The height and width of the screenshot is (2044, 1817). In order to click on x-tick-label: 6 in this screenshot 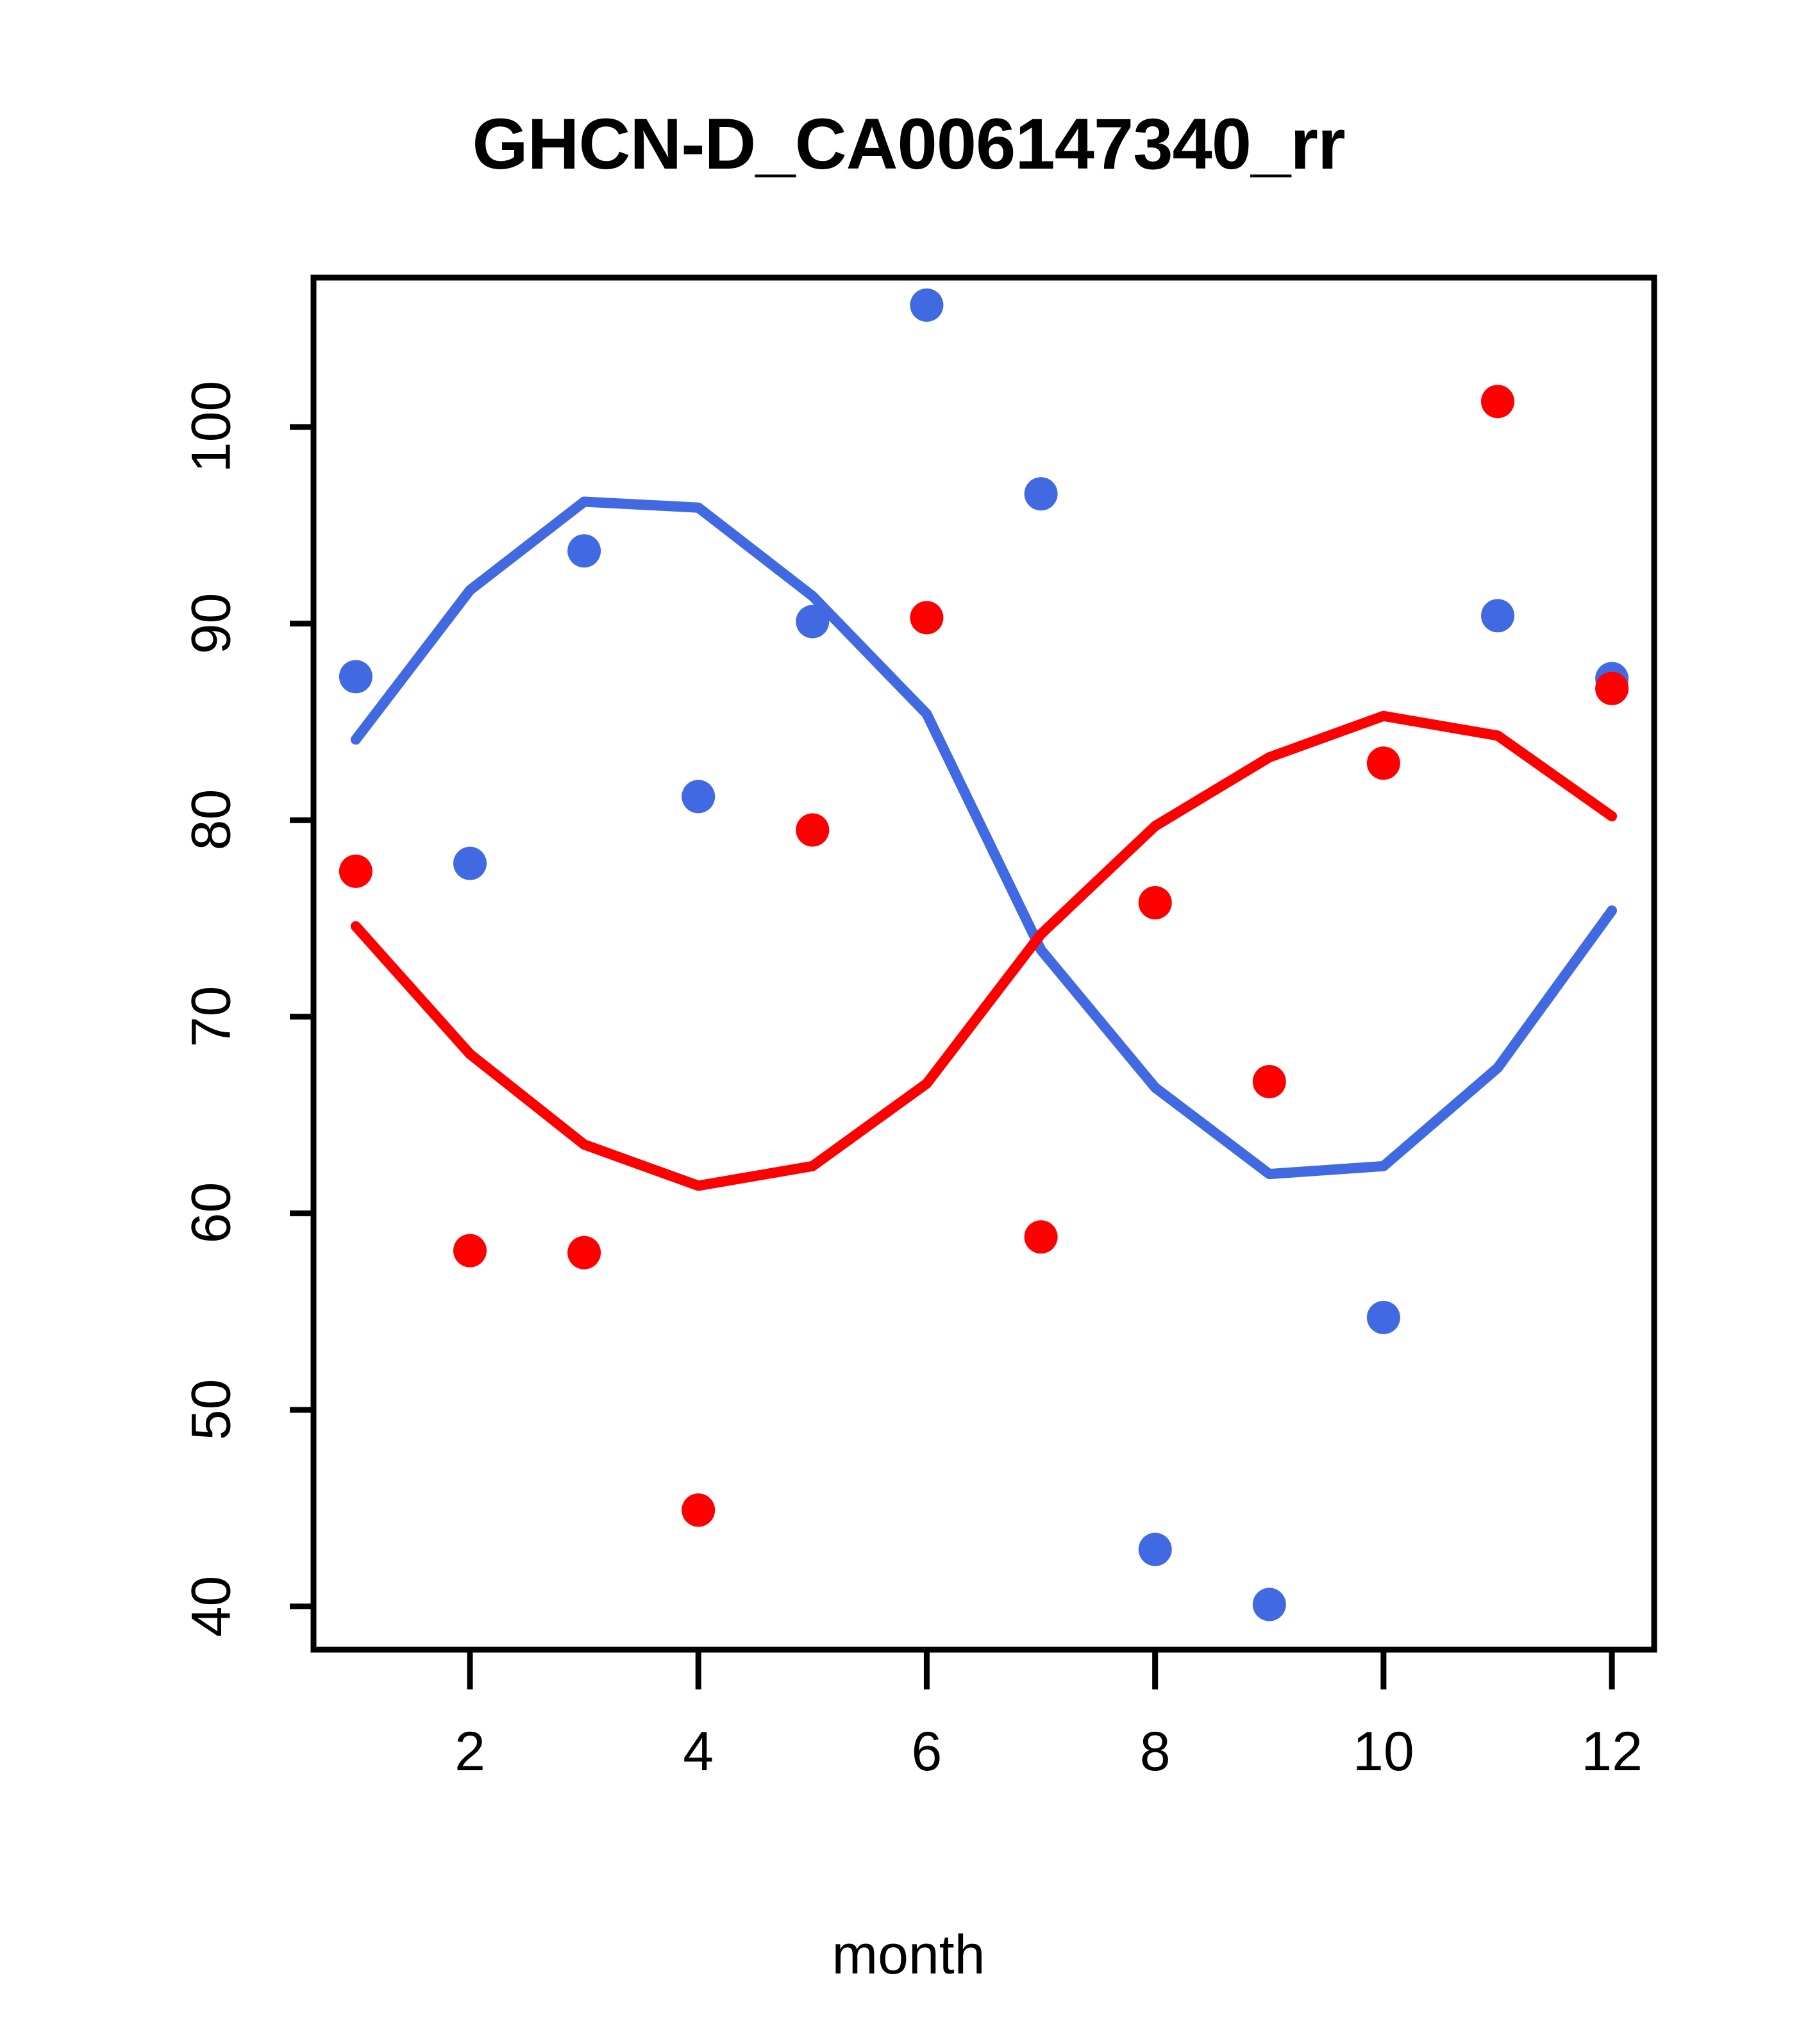, I will do `click(926, 1752)`.